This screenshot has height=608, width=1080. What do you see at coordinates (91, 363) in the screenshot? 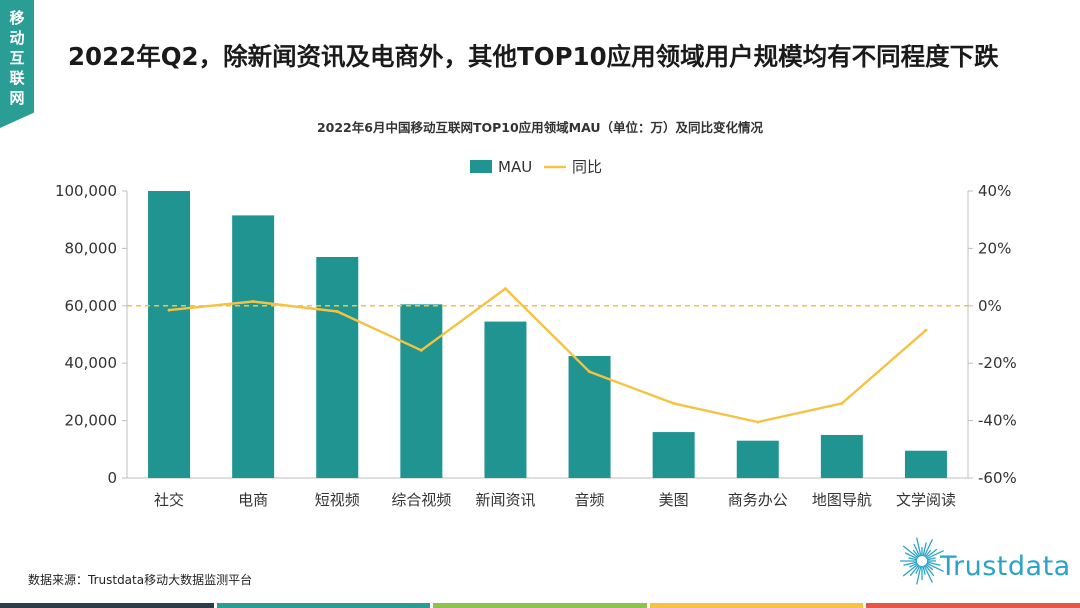
I see `left-tick-label: 40,000` at bounding box center [91, 363].